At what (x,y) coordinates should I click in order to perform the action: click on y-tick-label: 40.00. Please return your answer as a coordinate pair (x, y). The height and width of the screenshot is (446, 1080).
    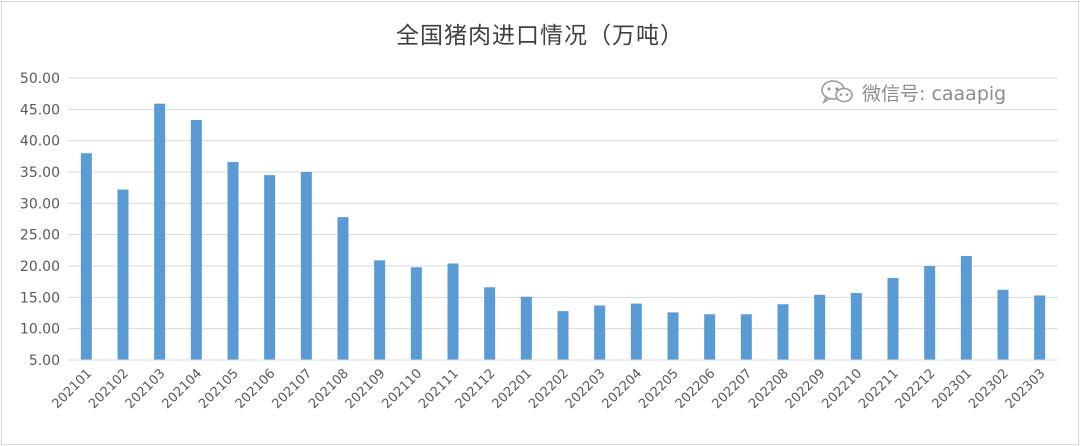
    Looking at the image, I should click on (40, 142).